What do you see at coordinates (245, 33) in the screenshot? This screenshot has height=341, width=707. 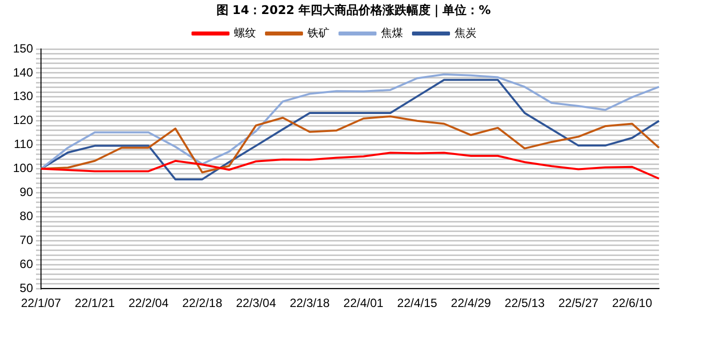 I see `legend-label: 螺纹` at bounding box center [245, 33].